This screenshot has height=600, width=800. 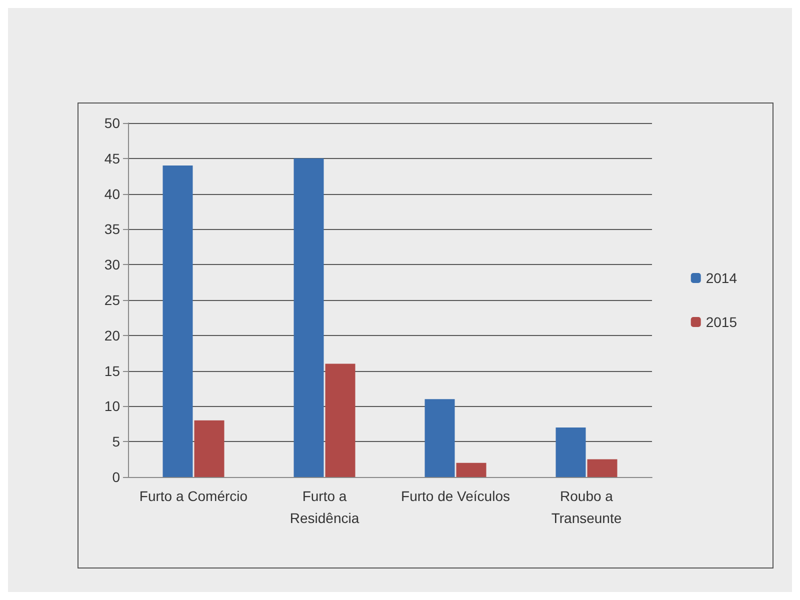 What do you see at coordinates (112, 158) in the screenshot?
I see `y-tick-label: 45` at bounding box center [112, 158].